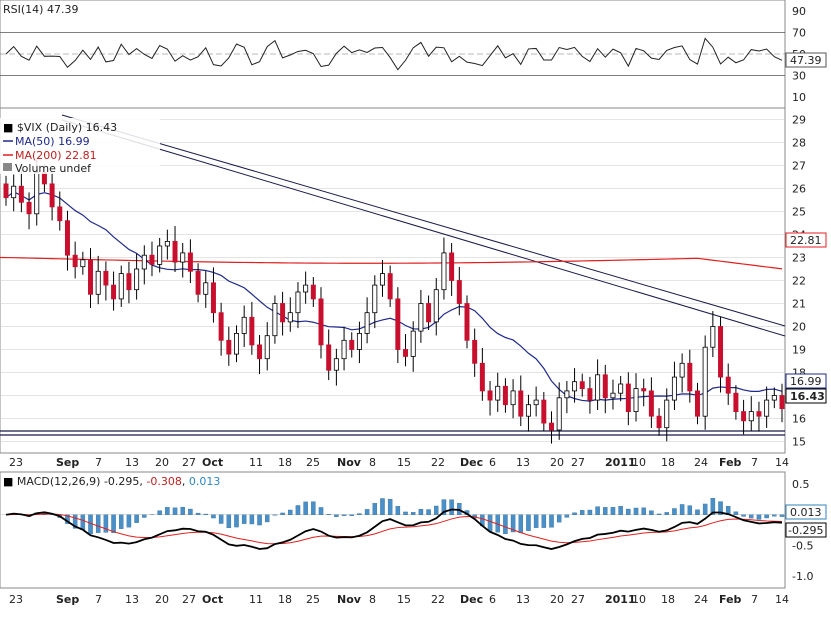 This screenshot has width=831, height=618. Describe the element at coordinates (492, 599) in the screenshot. I see `x-axis-label: 6` at that location.